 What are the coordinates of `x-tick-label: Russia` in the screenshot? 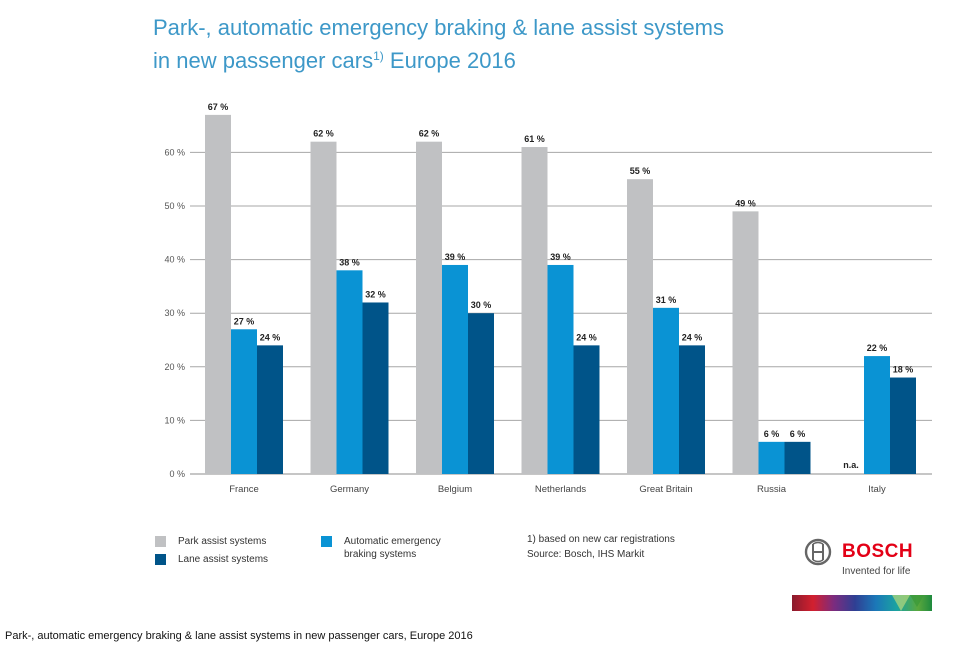 It's located at (772, 489).